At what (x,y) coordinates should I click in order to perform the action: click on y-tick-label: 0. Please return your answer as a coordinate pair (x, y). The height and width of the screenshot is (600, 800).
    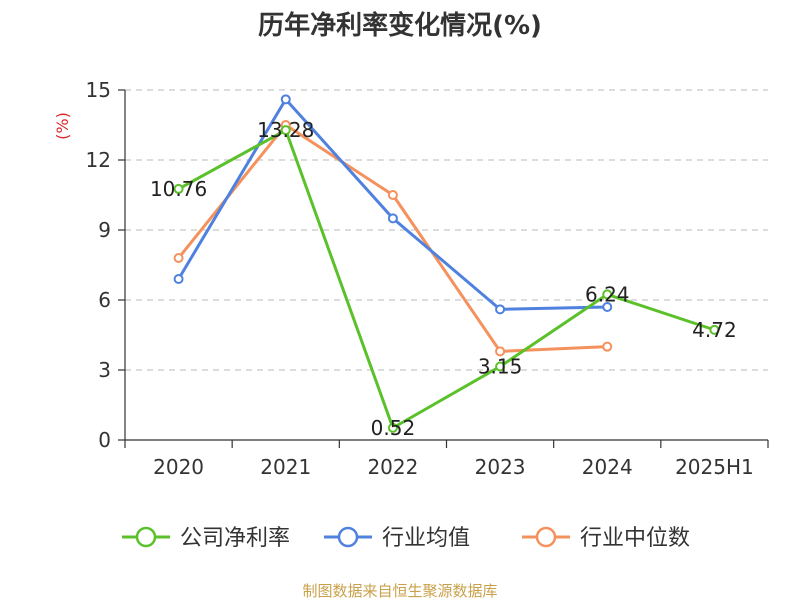
    Looking at the image, I should click on (104, 440).